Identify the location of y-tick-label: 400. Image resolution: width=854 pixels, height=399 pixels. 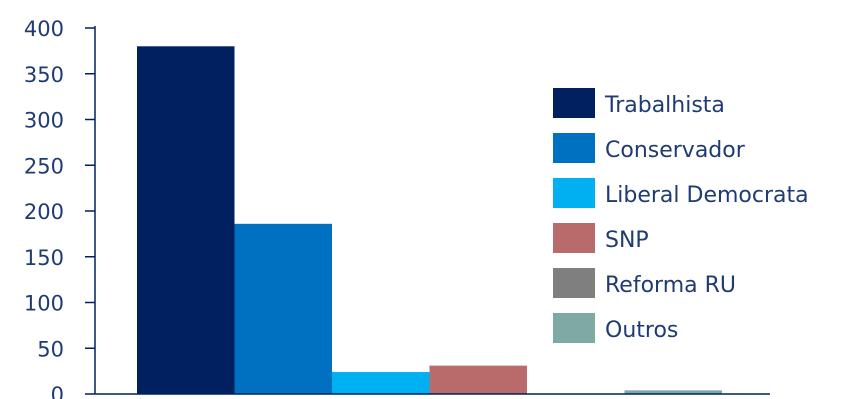
(44, 29).